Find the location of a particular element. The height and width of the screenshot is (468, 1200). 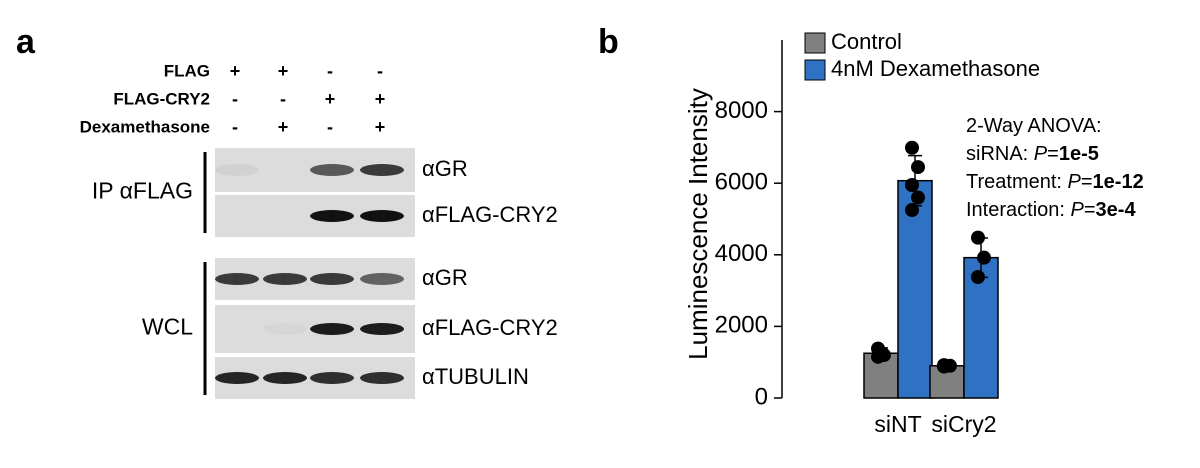

legend-label: 4nM Dexamethasone is located at coordinates (935, 68).